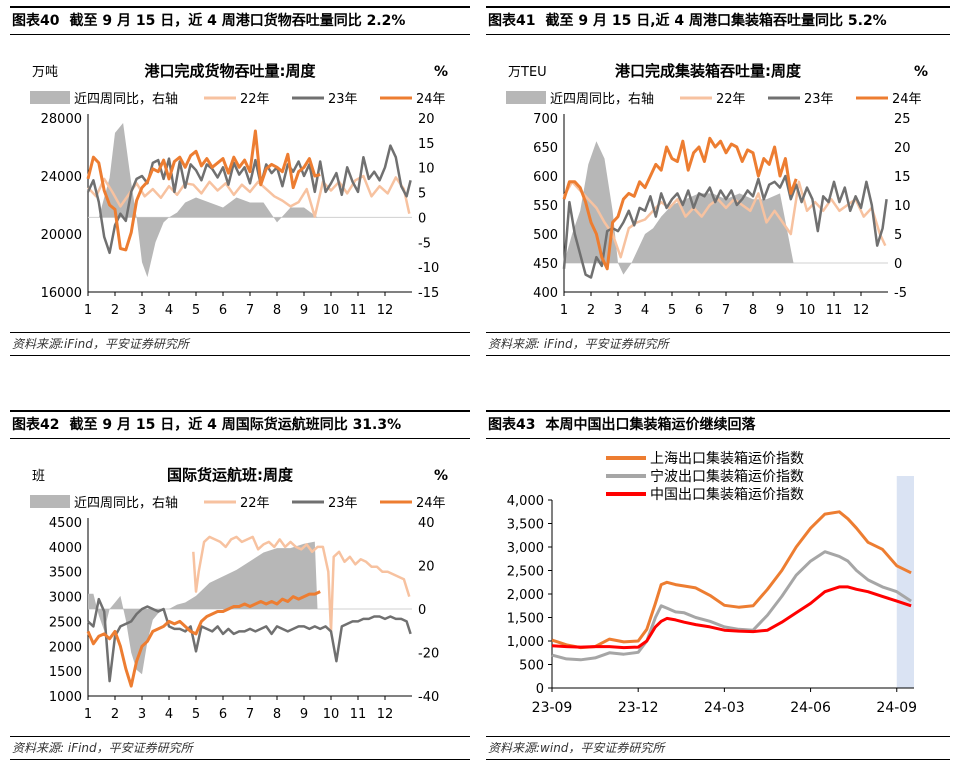 Image resolution: width=960 pixels, height=780 pixels. I want to click on y2-tick-label: -20, so click(428, 654).